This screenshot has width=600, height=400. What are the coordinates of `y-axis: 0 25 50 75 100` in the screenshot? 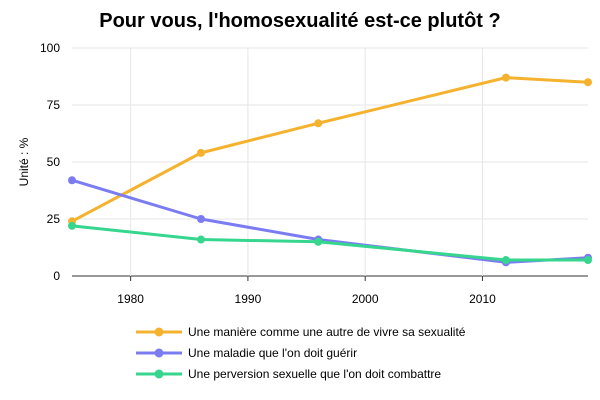 It's located at (50, 162).